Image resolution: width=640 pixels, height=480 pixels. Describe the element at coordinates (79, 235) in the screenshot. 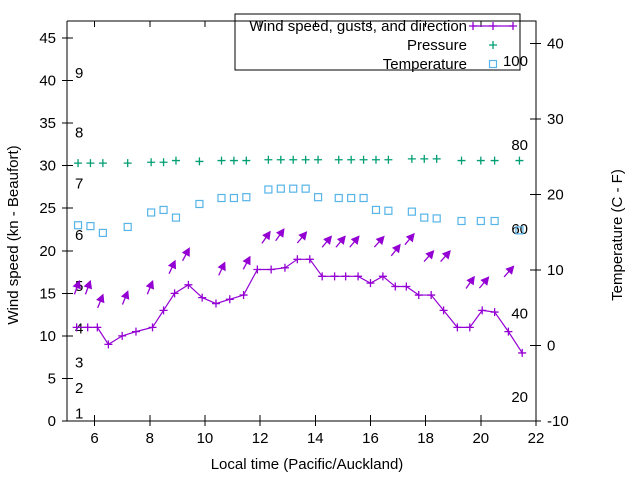

I see `beaufort-label: 6` at that location.